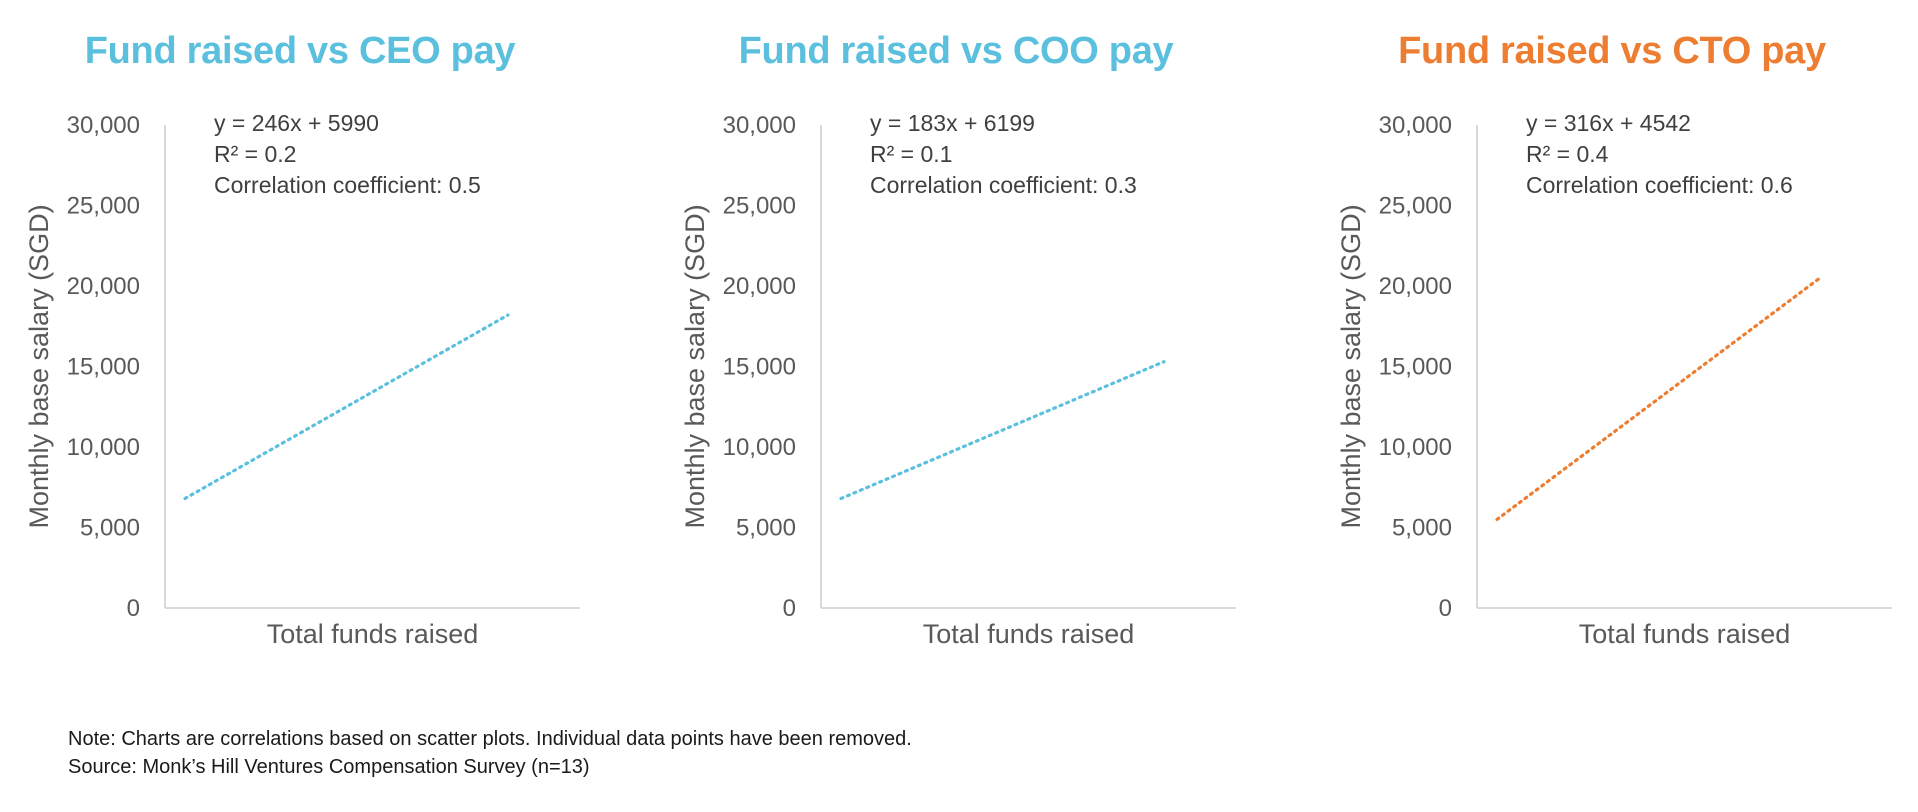  Describe the element at coordinates (1659, 185) in the screenshot. I see `equation-annotation: Correlation coefficient: 0.6` at that location.